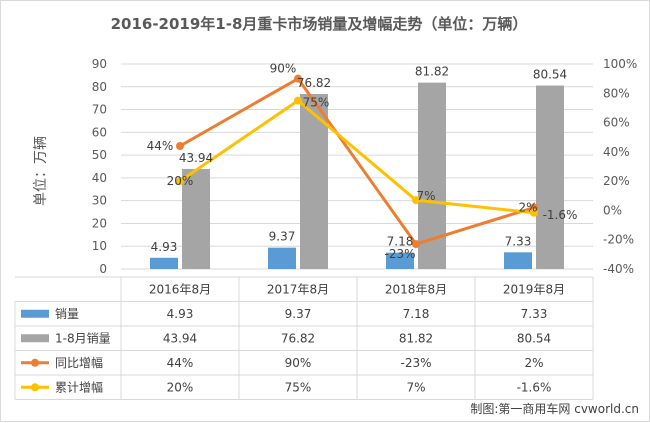 This screenshot has height=423, width=650. Describe the element at coordinates (316, 103) in the screenshot. I see `line-data-label: 75%` at that location.